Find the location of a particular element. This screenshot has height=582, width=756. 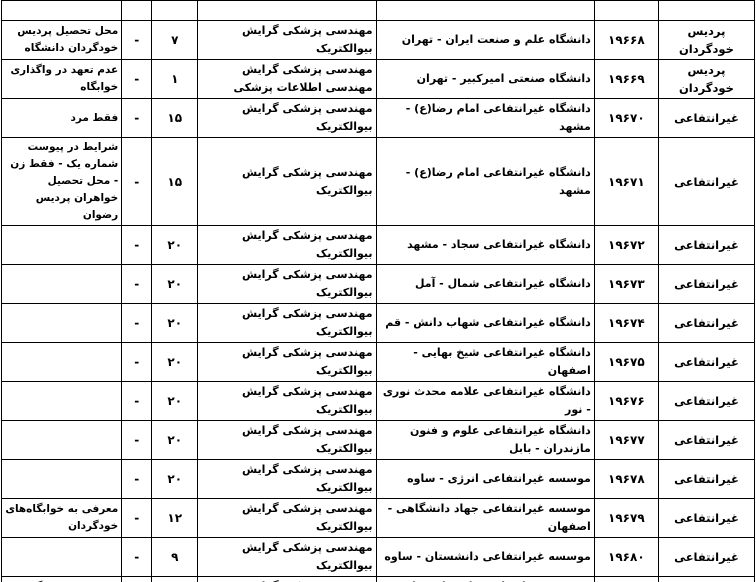

program-code-cell: ۱۹۶۷۶ is located at coordinates (626, 401).